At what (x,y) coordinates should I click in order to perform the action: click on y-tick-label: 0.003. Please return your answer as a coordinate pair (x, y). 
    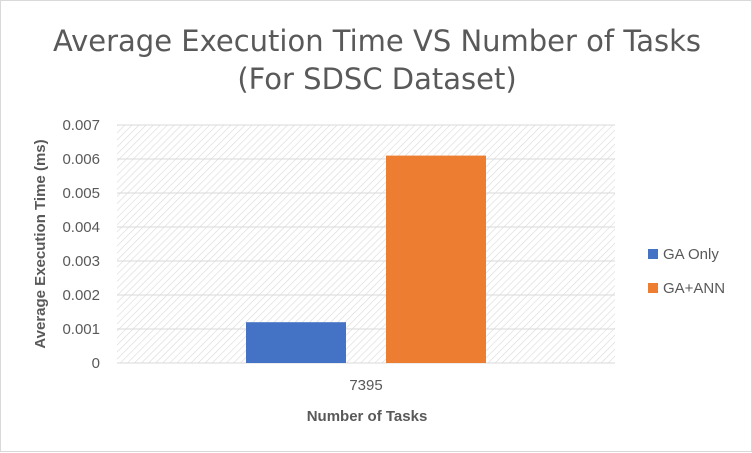
    Looking at the image, I should click on (81, 261).